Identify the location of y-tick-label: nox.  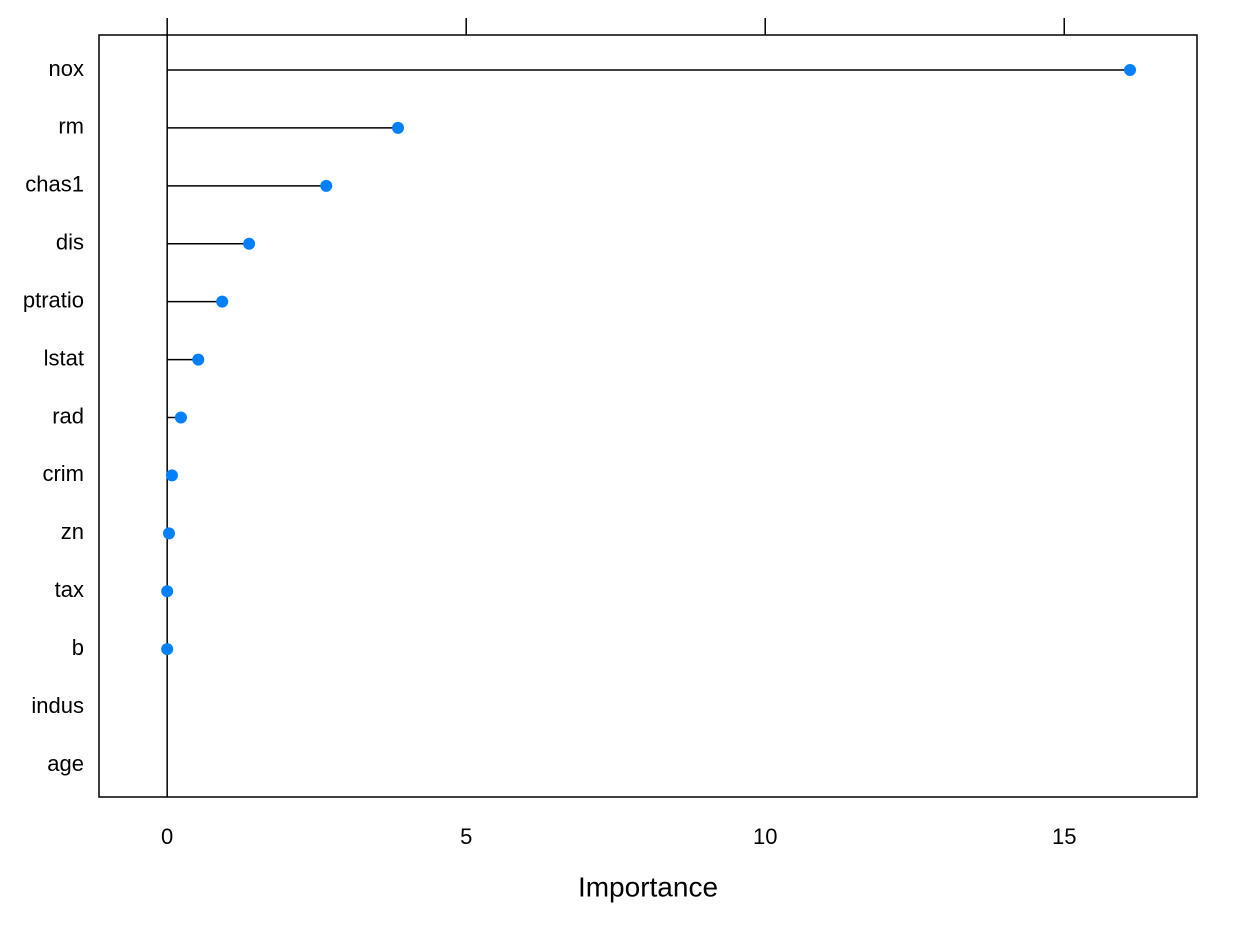
(66, 68).